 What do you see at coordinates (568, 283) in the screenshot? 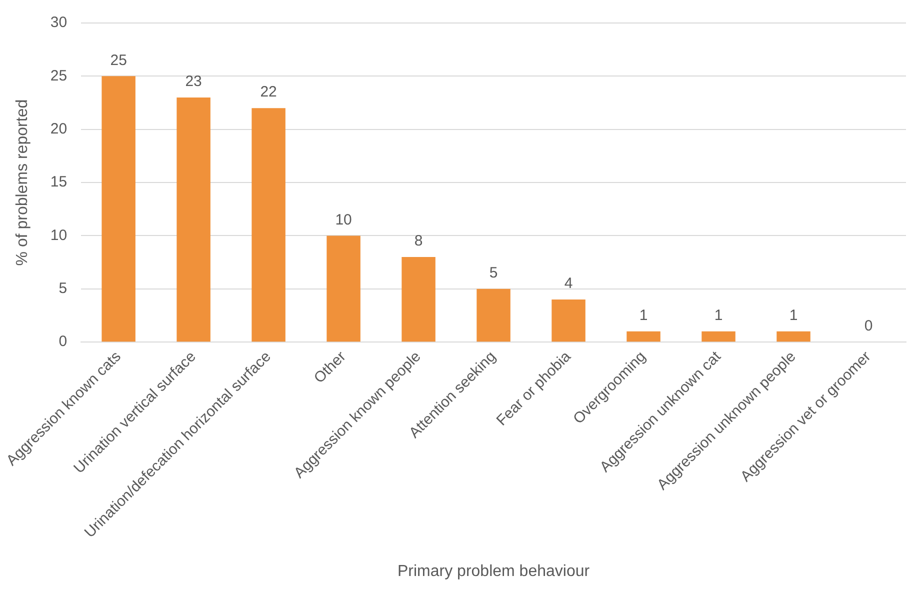
I see `data-label: 4` at bounding box center [568, 283].